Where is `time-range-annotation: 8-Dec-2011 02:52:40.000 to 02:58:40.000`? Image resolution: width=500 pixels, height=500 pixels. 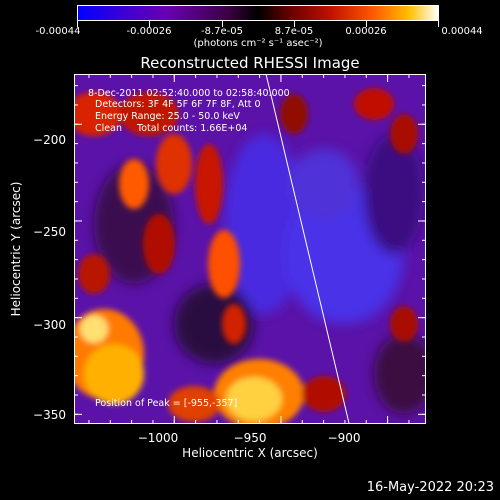 time-range-annotation: 8-Dec-2011 02:52:40.000 to 02:58:40.000 is located at coordinates (189, 93).